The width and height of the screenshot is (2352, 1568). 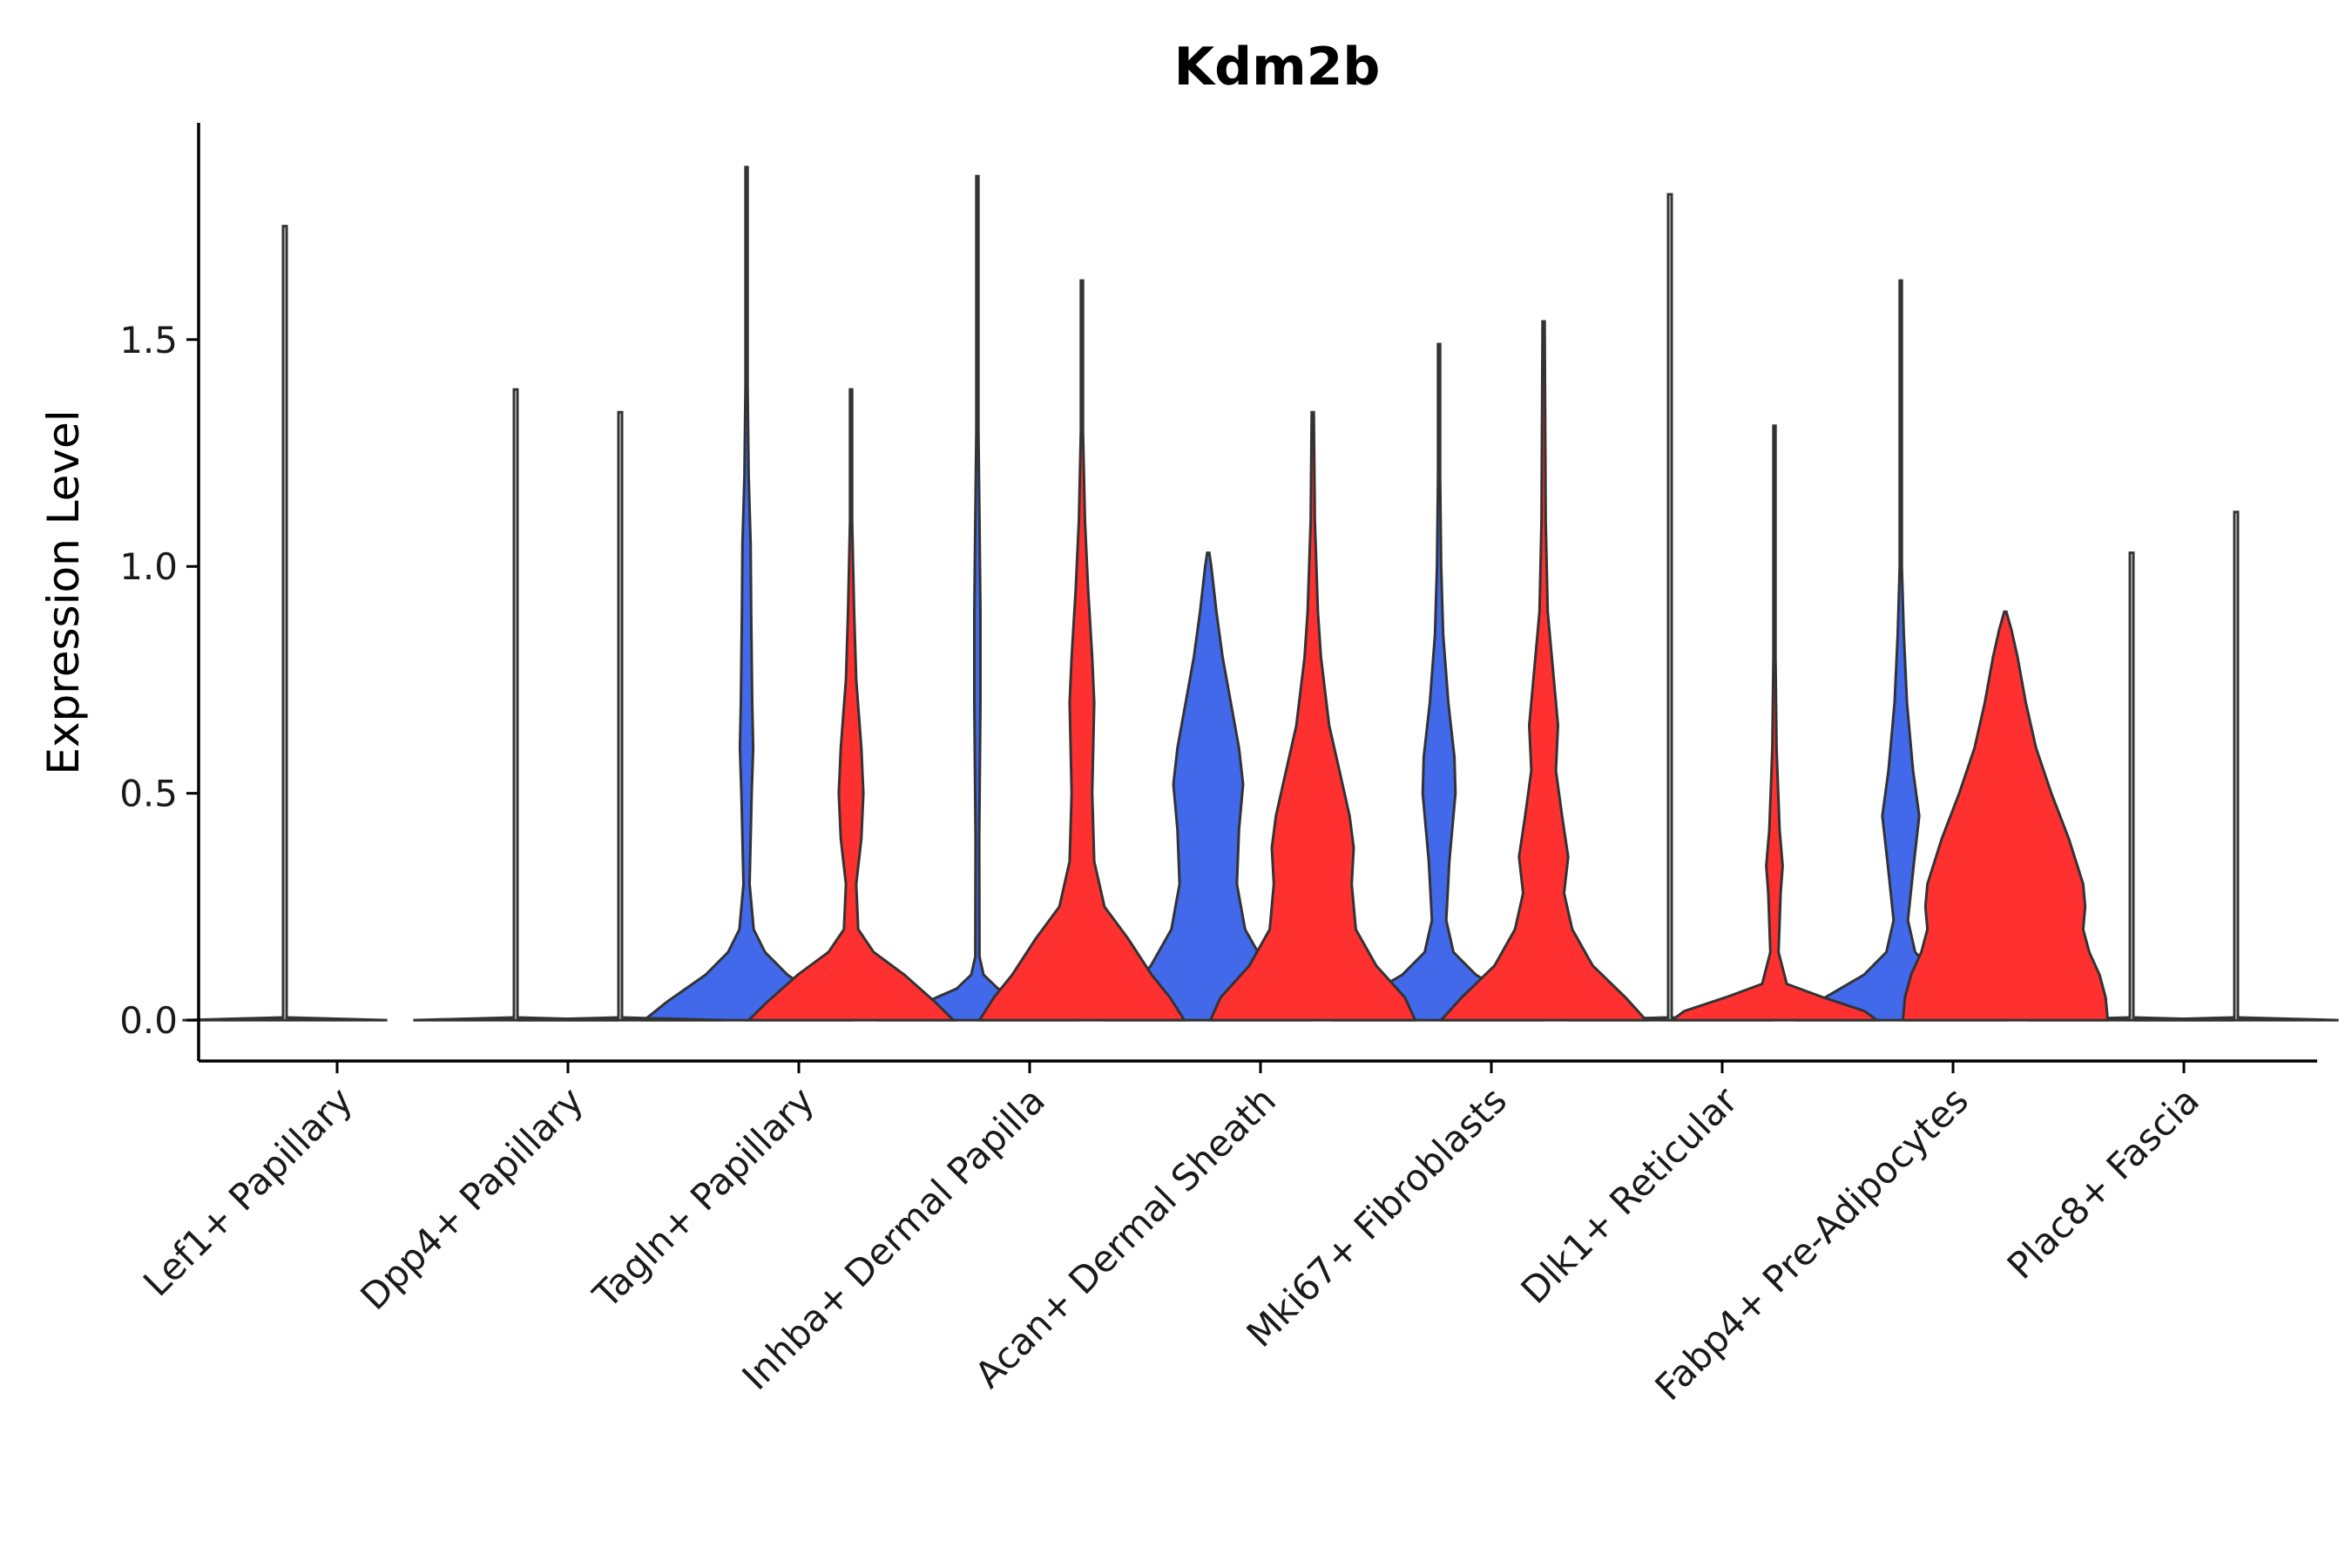 What do you see at coordinates (471, 1198) in the screenshot?
I see `x-tick-label: Dpp4+ Papillary` at bounding box center [471, 1198].